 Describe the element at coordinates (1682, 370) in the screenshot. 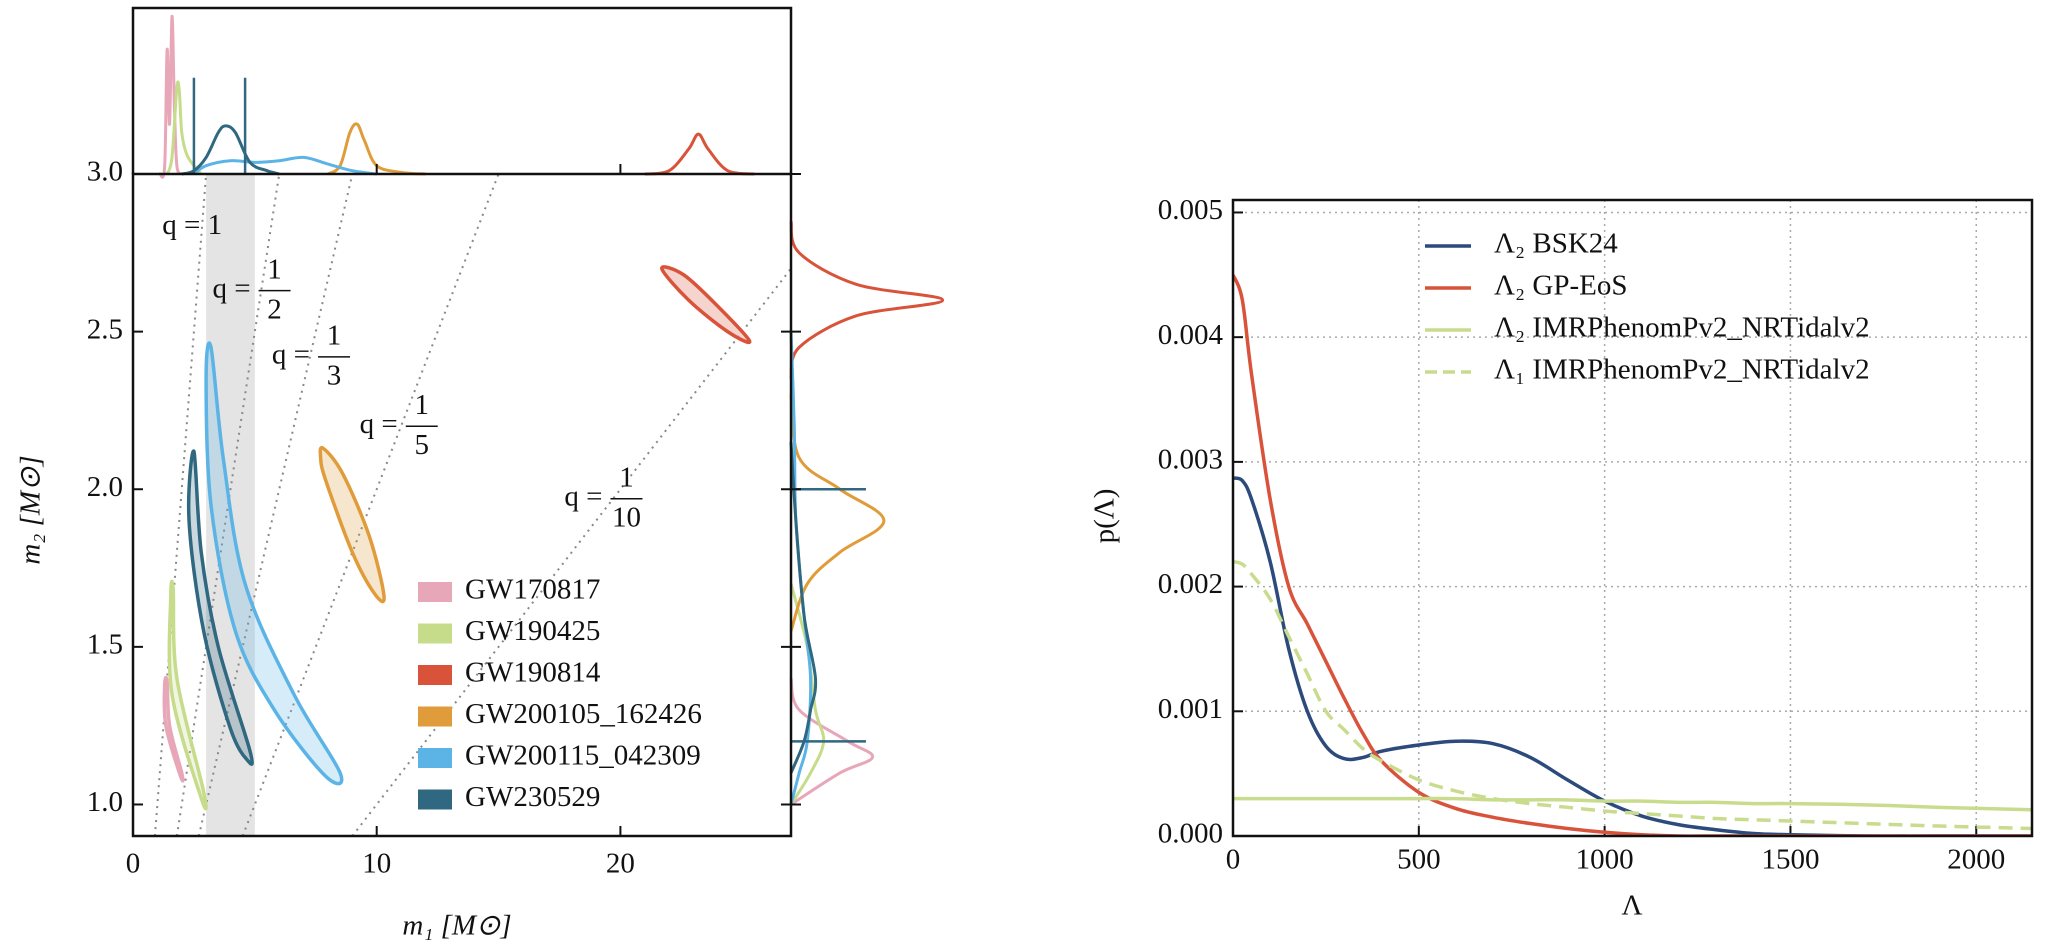

I see `legend-label: Λ₁ IMRPhenomPv2_NRTidalv2` at that location.